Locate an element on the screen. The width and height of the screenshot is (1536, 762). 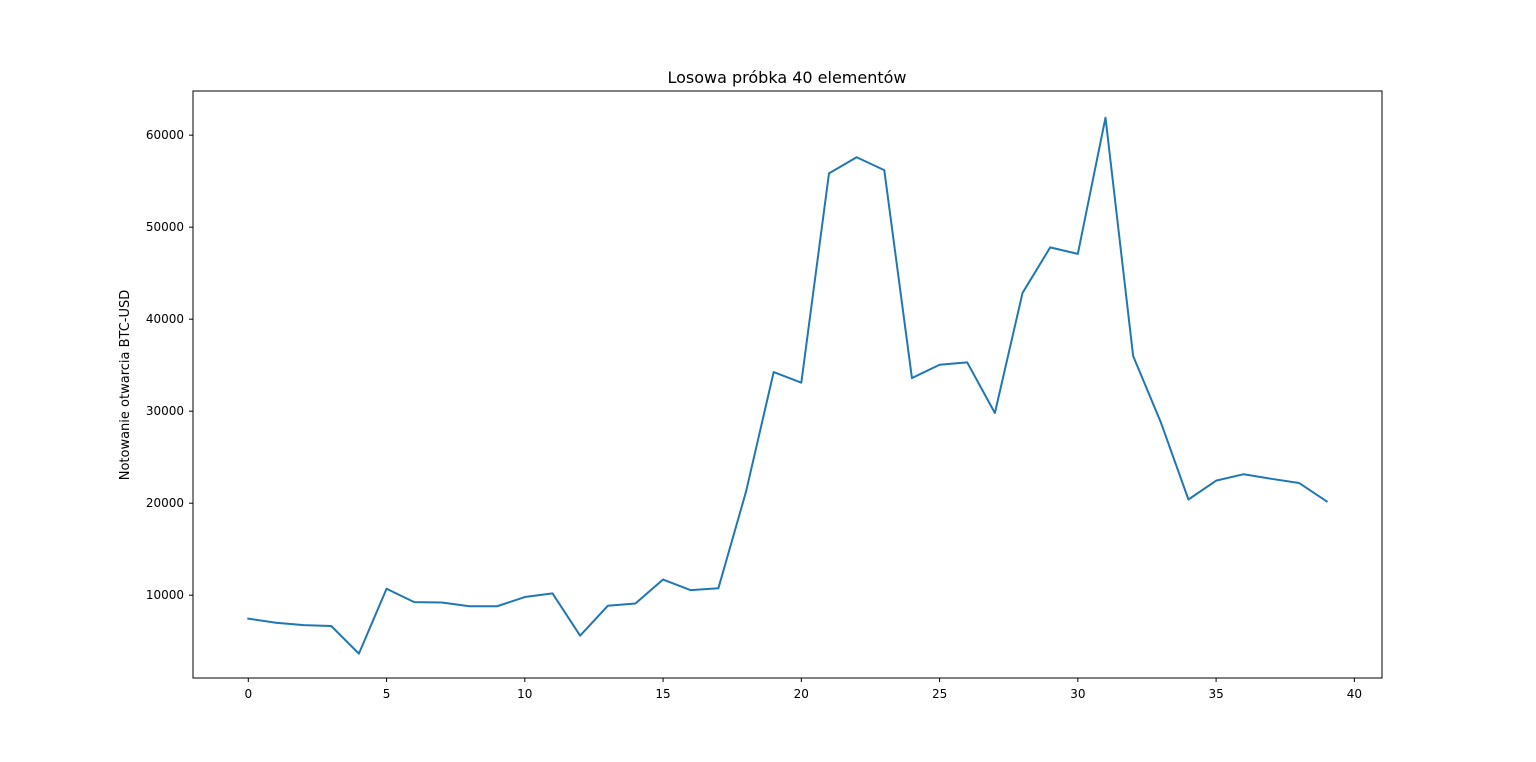
y-tick-label: 50000 is located at coordinates (165, 227).